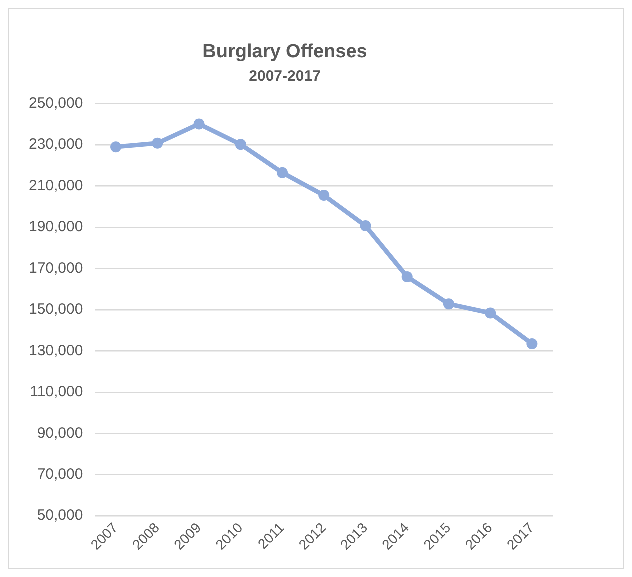 Image resolution: width=632 pixels, height=577 pixels. What do you see at coordinates (56, 145) in the screenshot?
I see `y-tick-label: 230,000` at bounding box center [56, 145].